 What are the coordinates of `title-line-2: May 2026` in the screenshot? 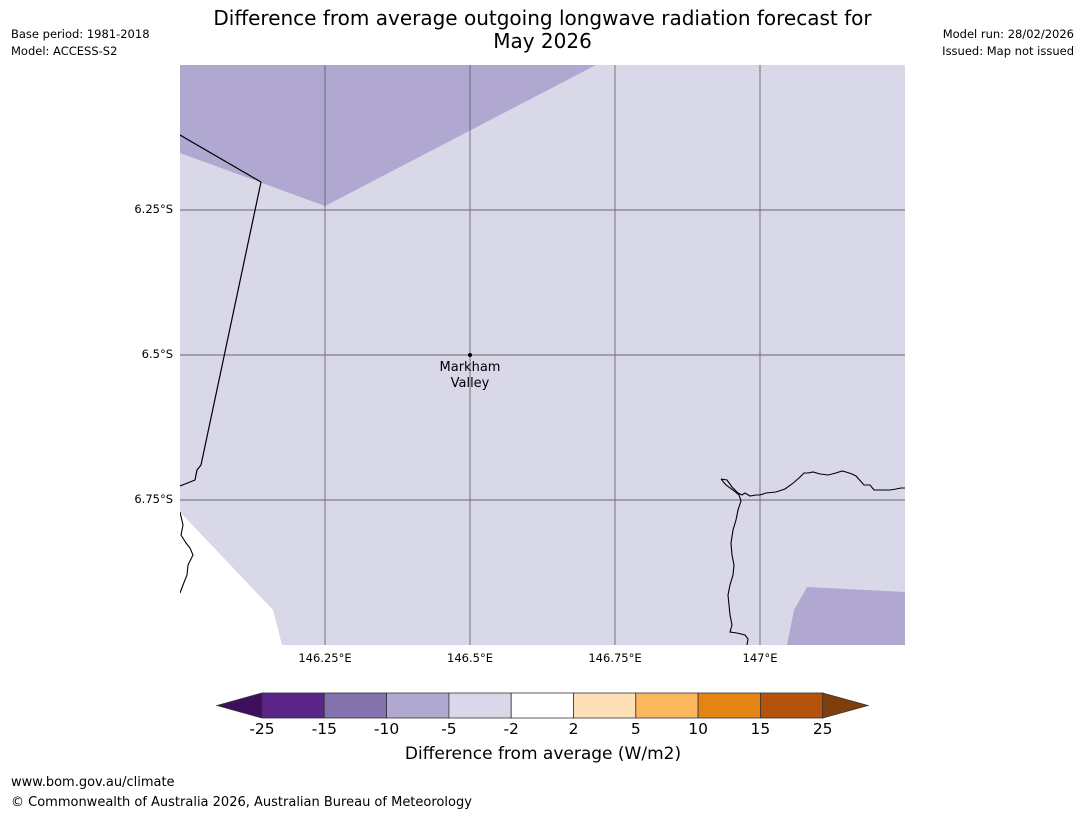 It's located at (542, 41).